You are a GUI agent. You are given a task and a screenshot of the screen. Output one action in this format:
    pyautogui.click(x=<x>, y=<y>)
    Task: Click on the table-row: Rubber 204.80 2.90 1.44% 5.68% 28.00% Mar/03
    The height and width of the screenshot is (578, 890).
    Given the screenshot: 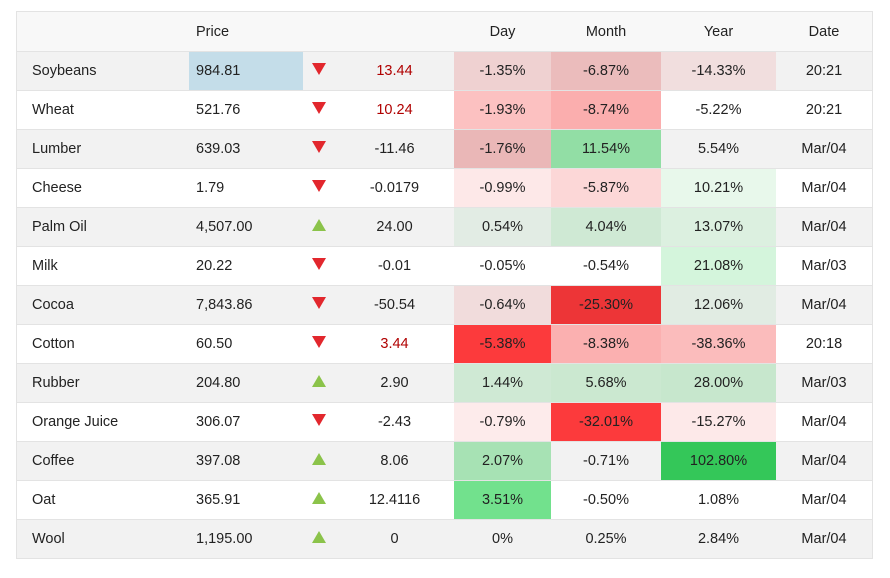 What is the action you would take?
    pyautogui.click(x=444, y=383)
    